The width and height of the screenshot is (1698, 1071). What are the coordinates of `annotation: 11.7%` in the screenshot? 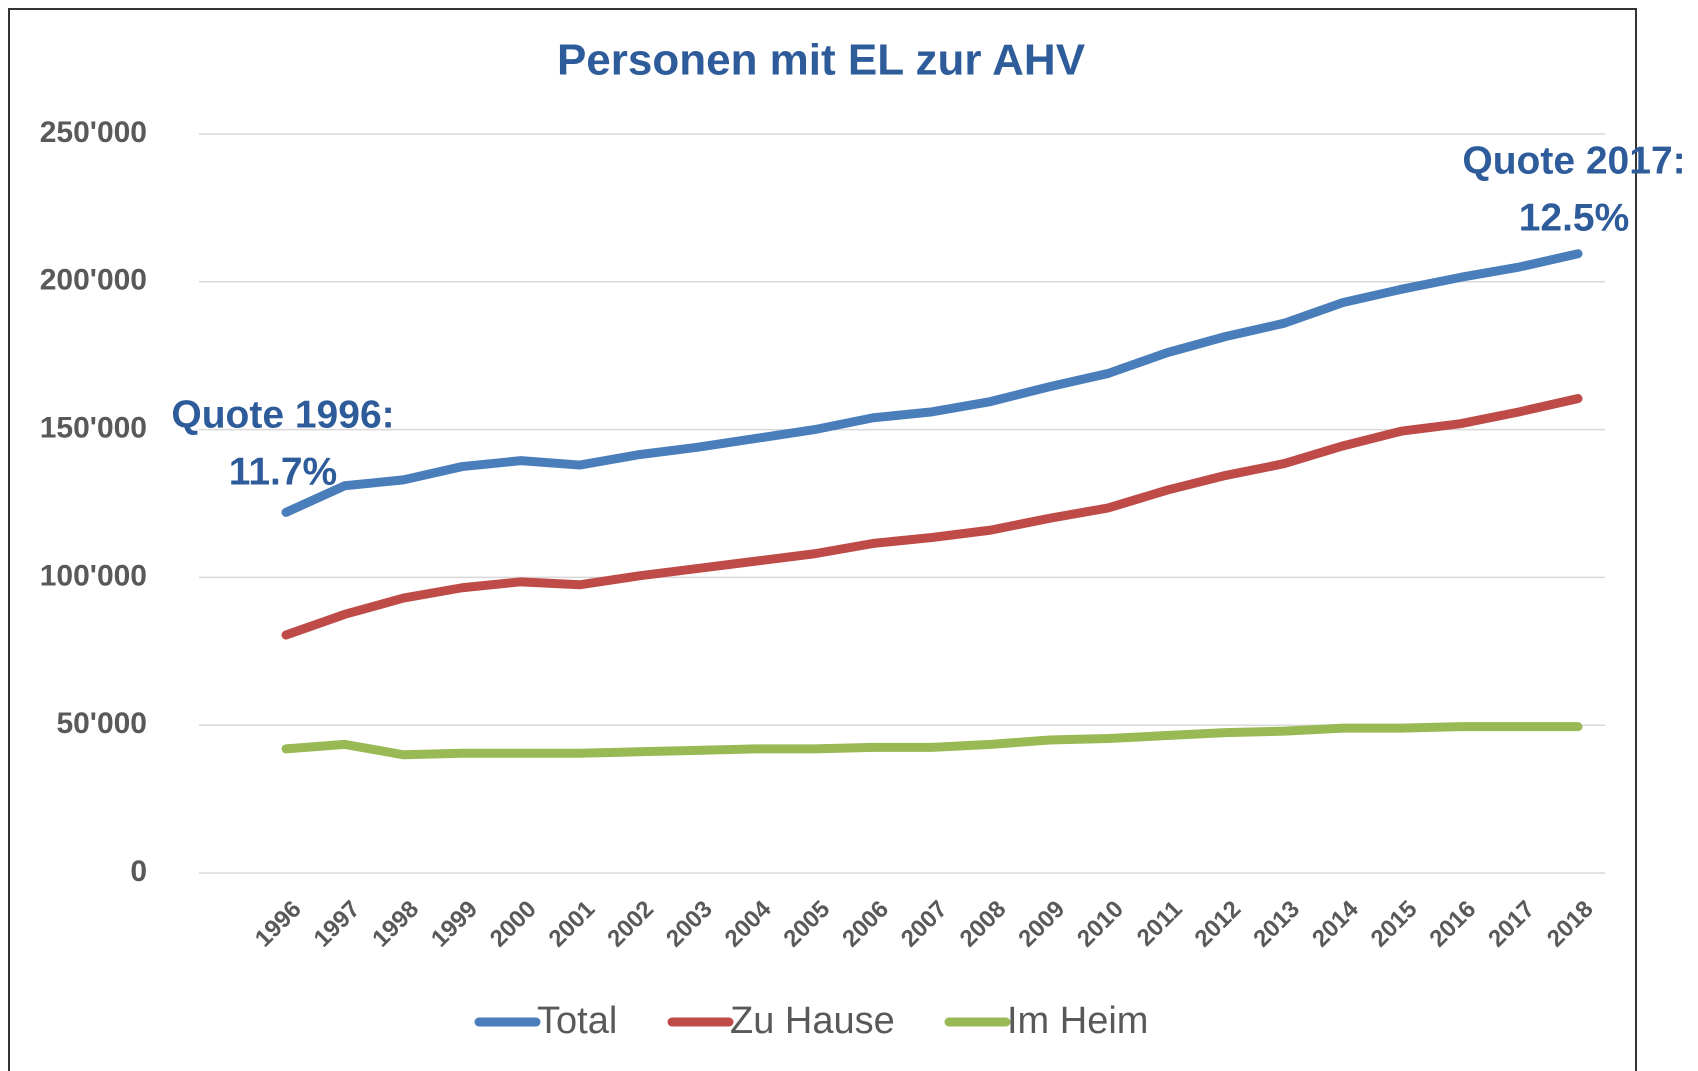 It's located at (283, 471).